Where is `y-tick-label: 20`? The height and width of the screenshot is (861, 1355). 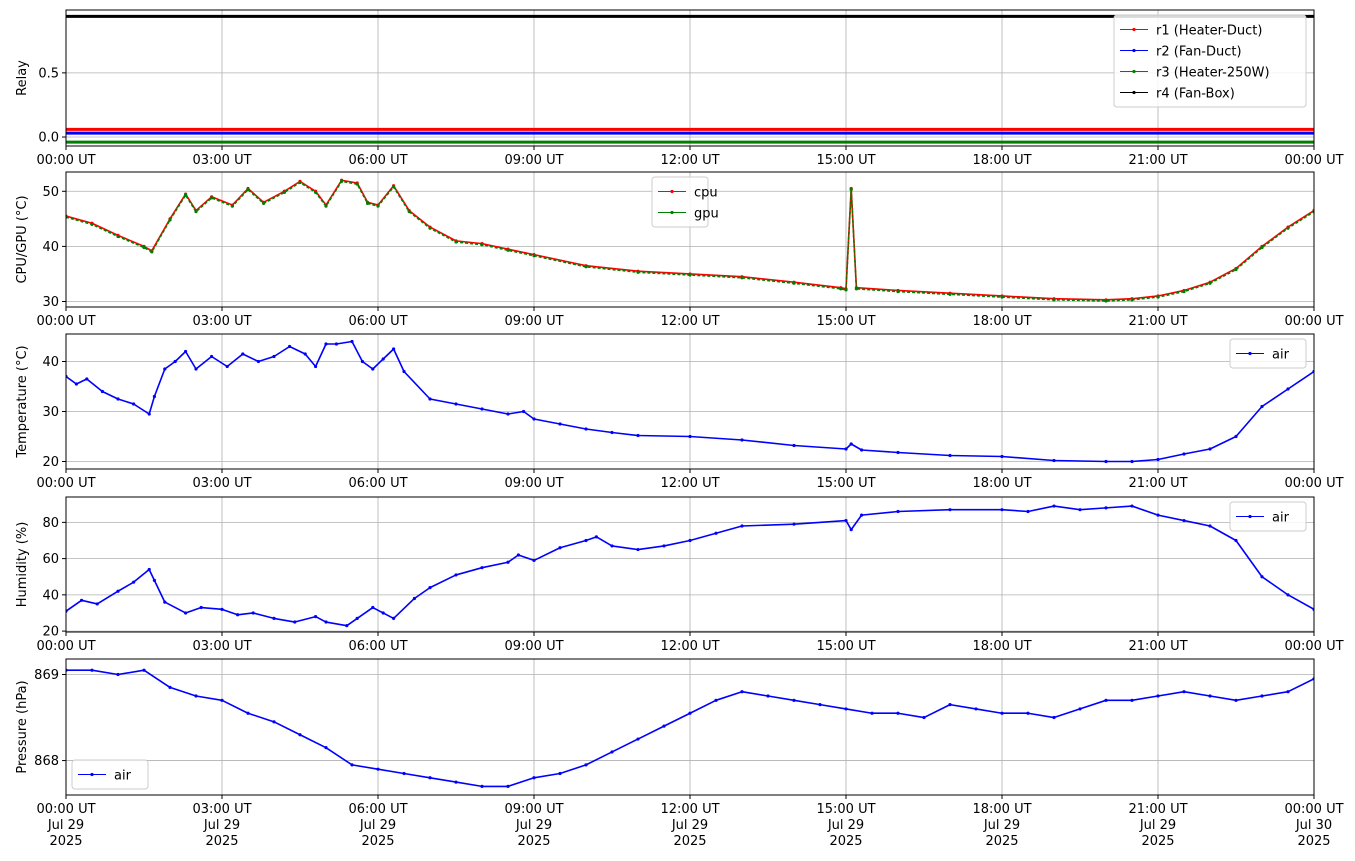 y-tick-label: 20 is located at coordinates (50, 632).